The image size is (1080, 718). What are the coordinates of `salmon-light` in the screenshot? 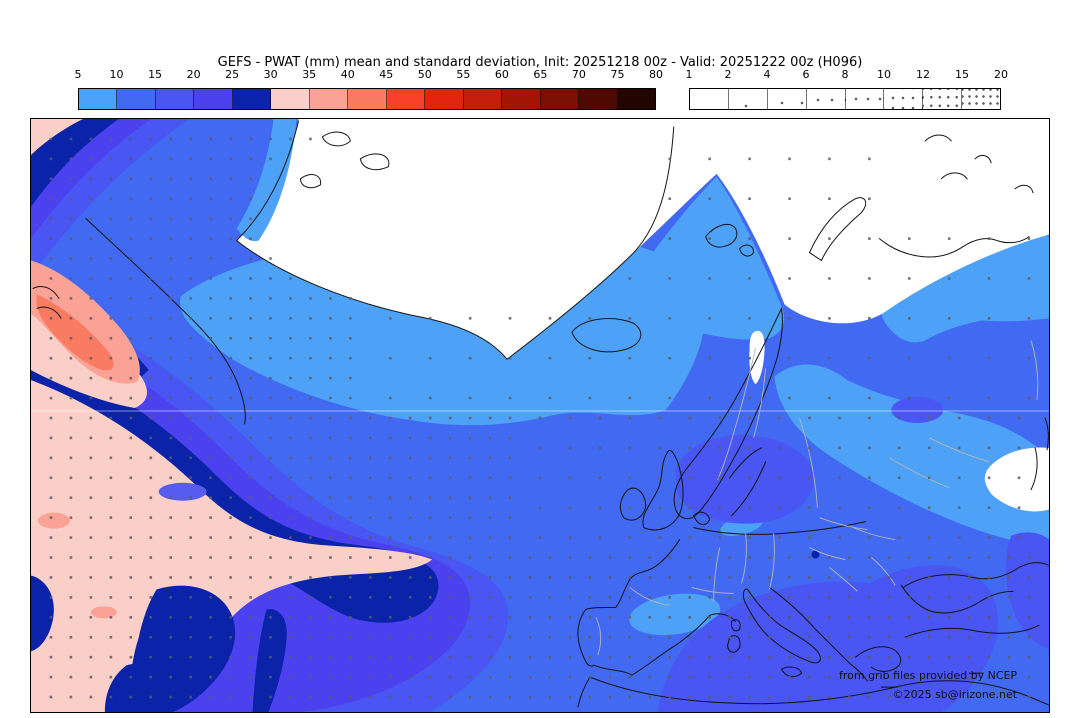 It's located at (85, 322).